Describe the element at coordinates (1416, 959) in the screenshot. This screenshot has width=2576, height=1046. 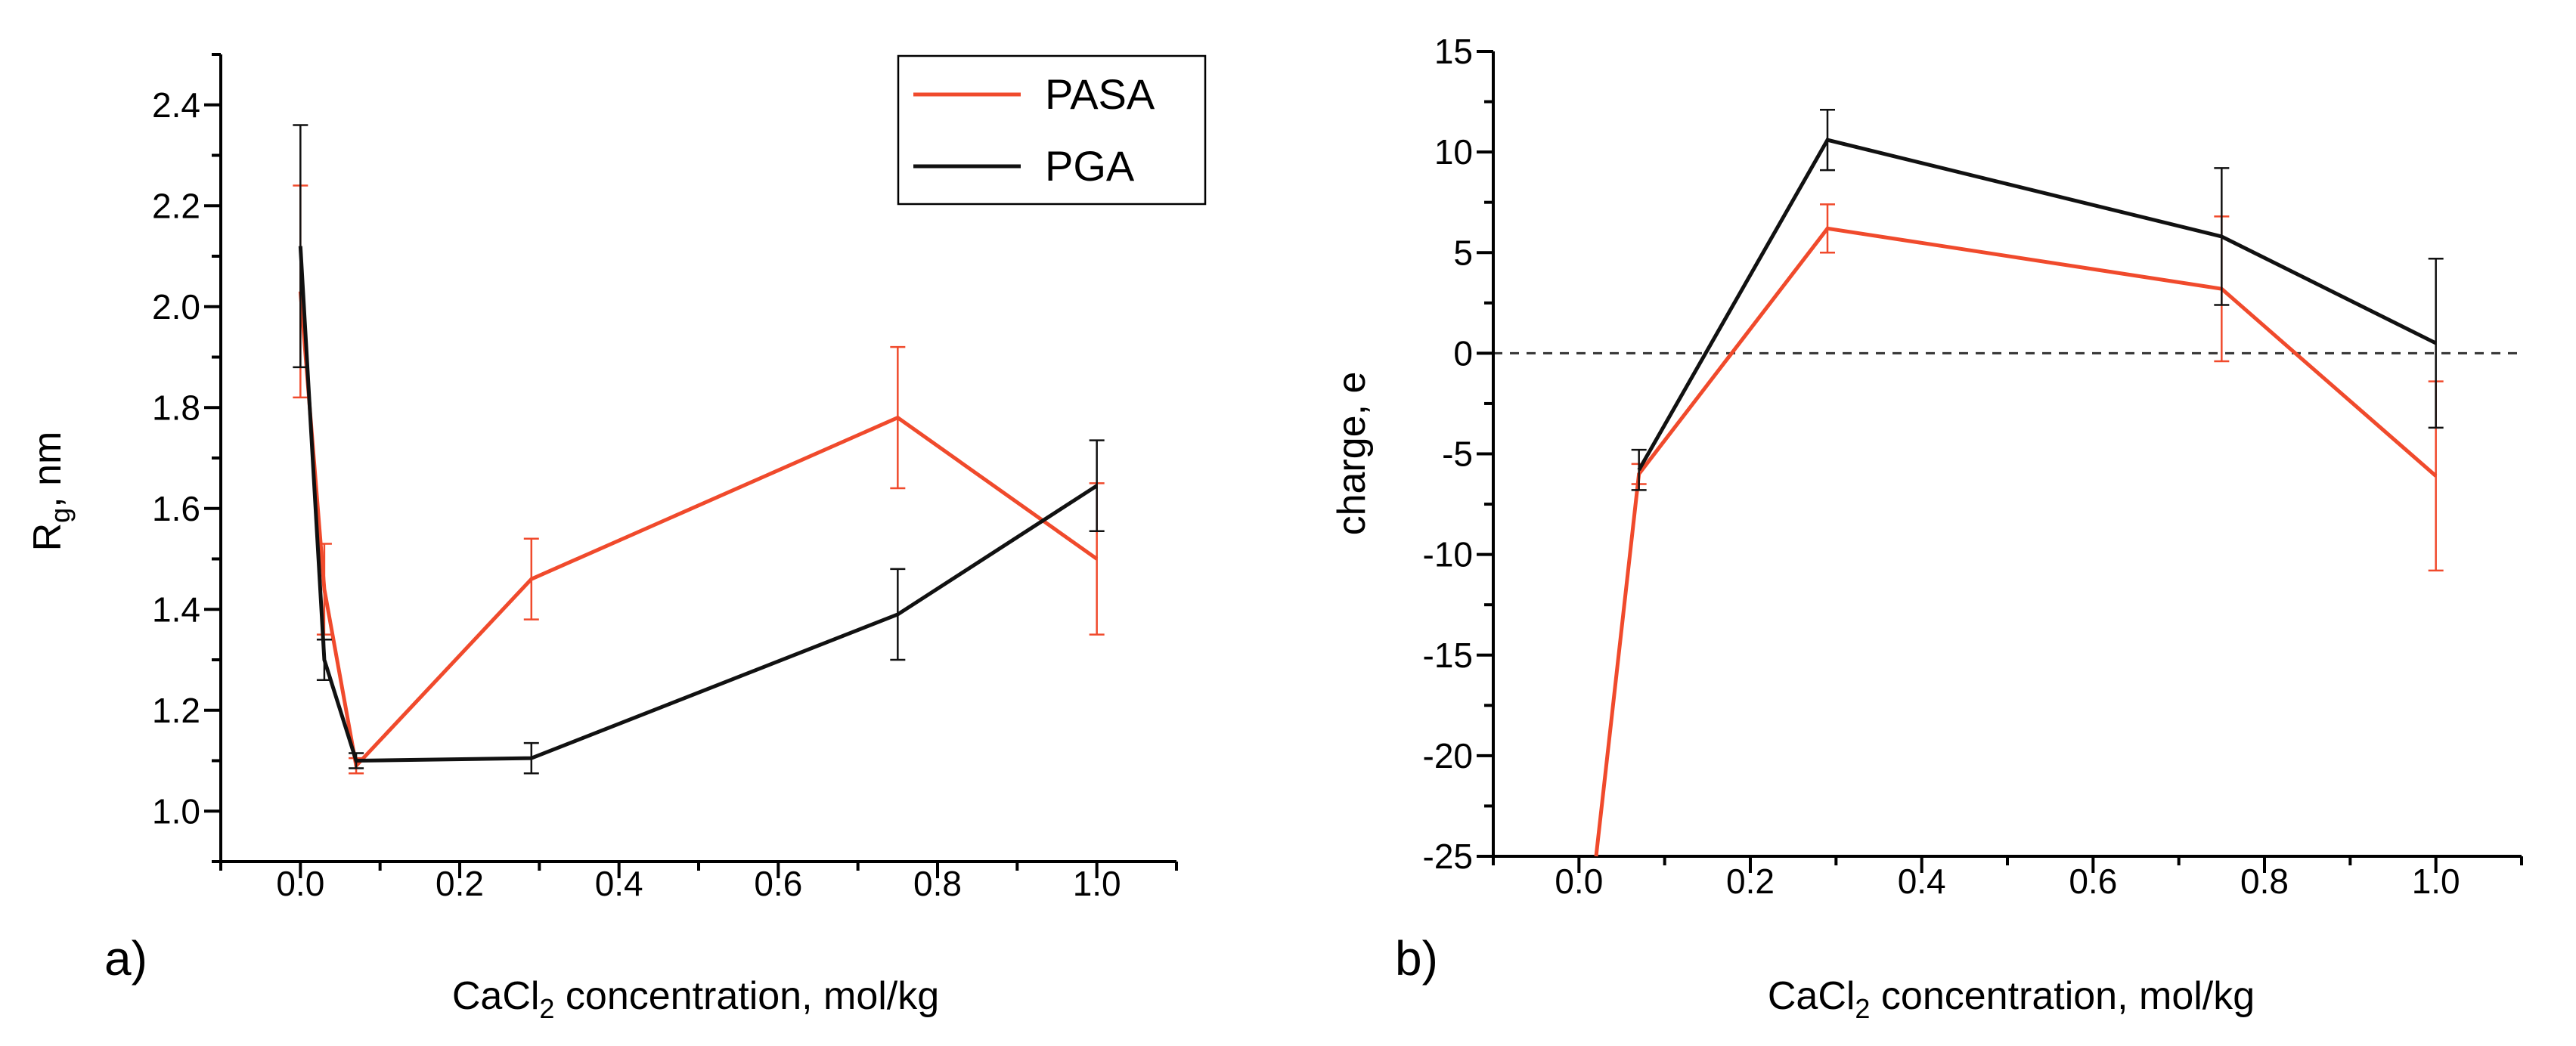
I see `panel-label: b)` at that location.